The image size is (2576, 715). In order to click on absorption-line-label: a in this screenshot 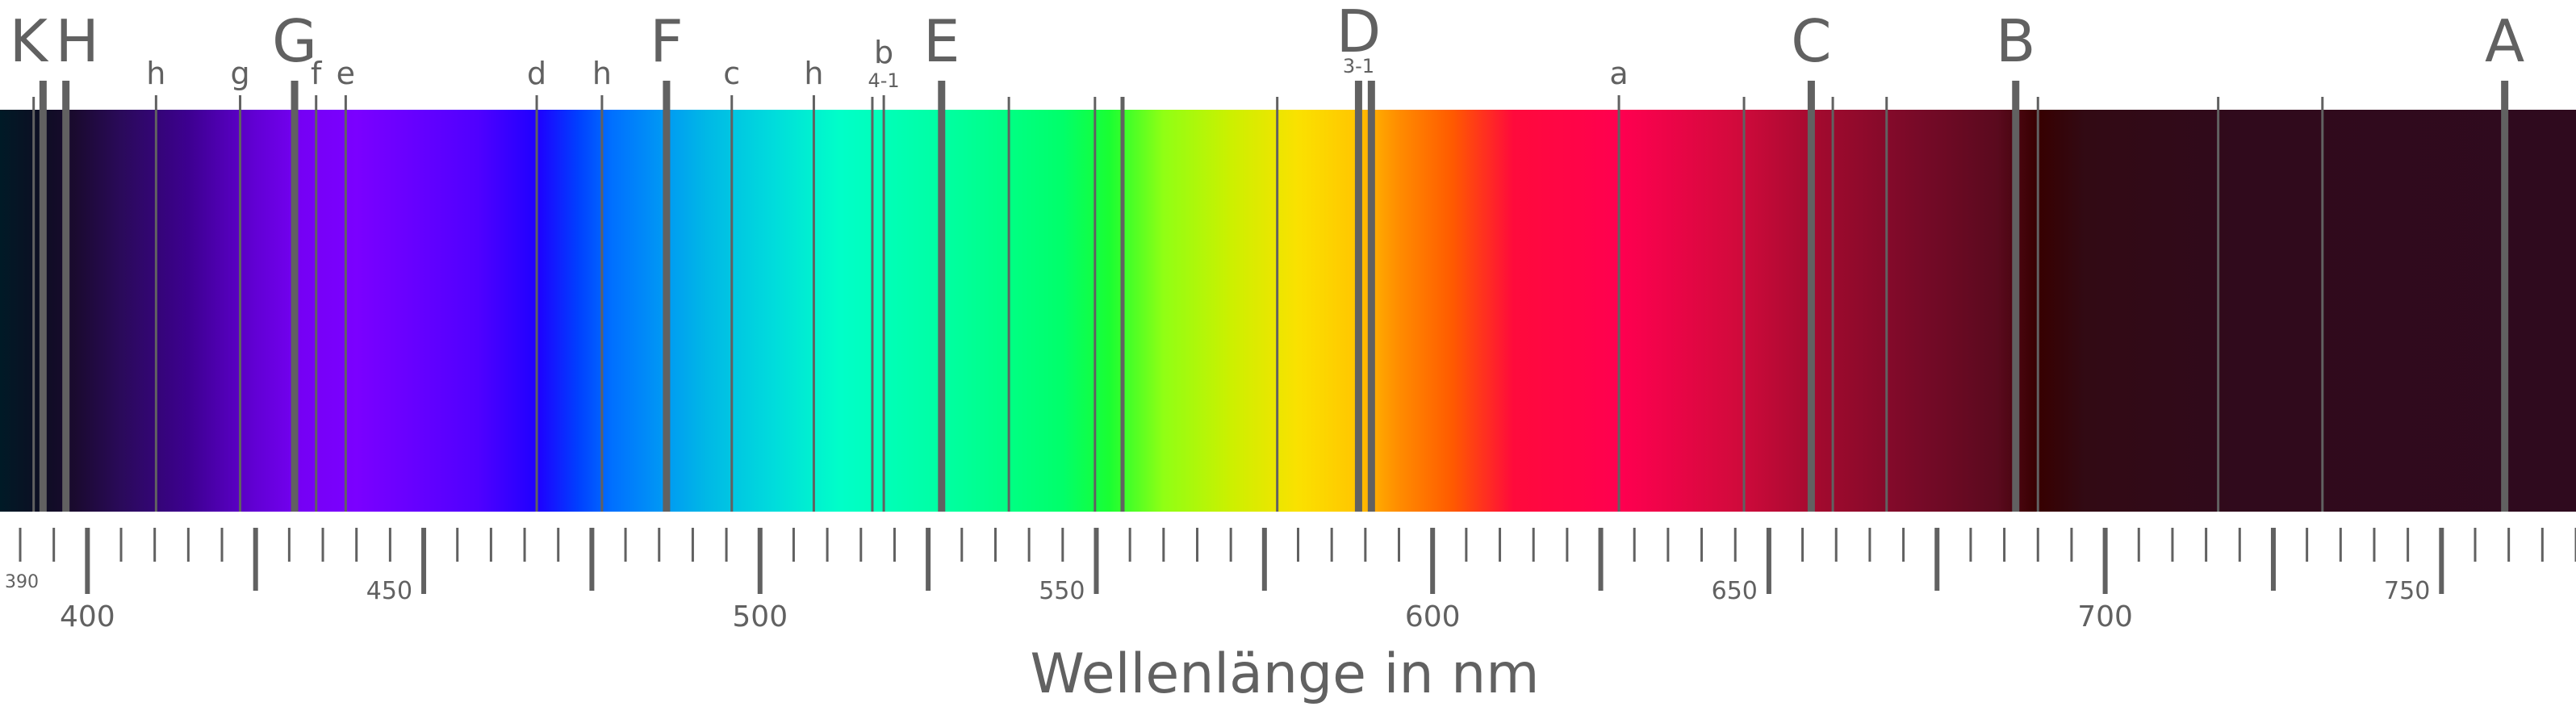, I will do `click(1618, 73)`.